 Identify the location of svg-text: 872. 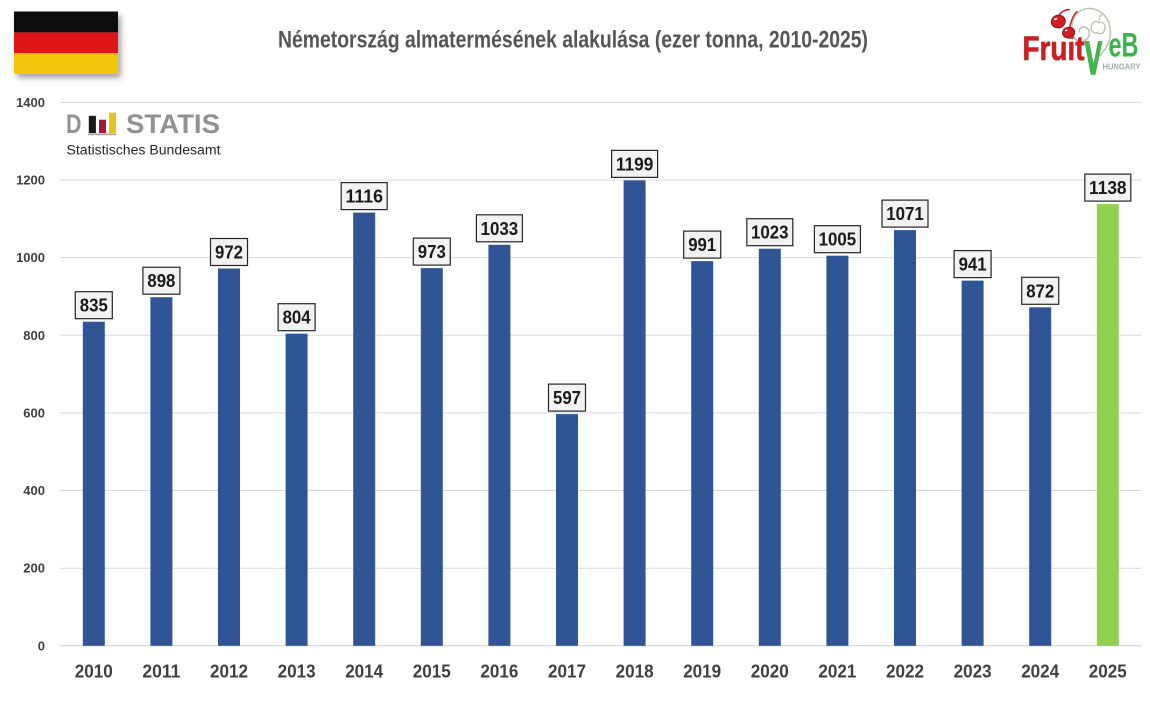
(1040, 291).